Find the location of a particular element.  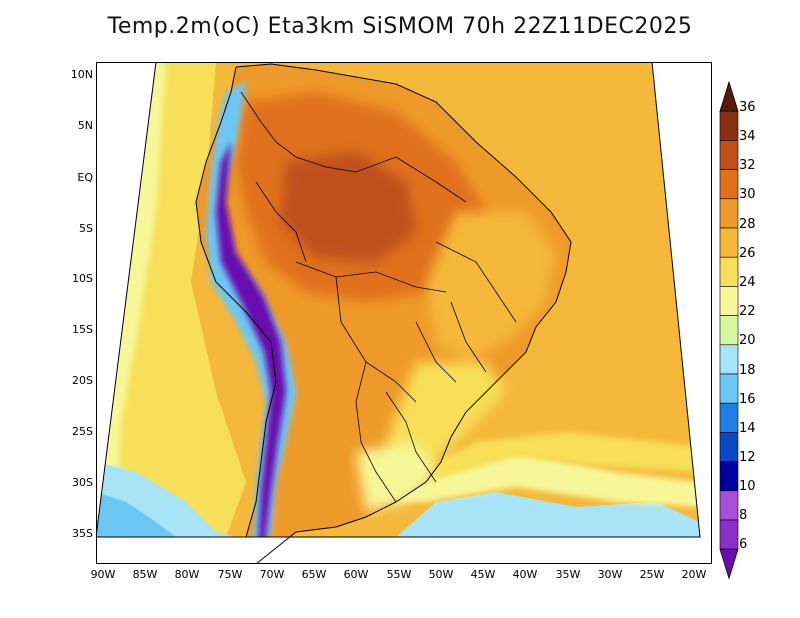

south-atlantic-mid is located at coordinates (548, 457).